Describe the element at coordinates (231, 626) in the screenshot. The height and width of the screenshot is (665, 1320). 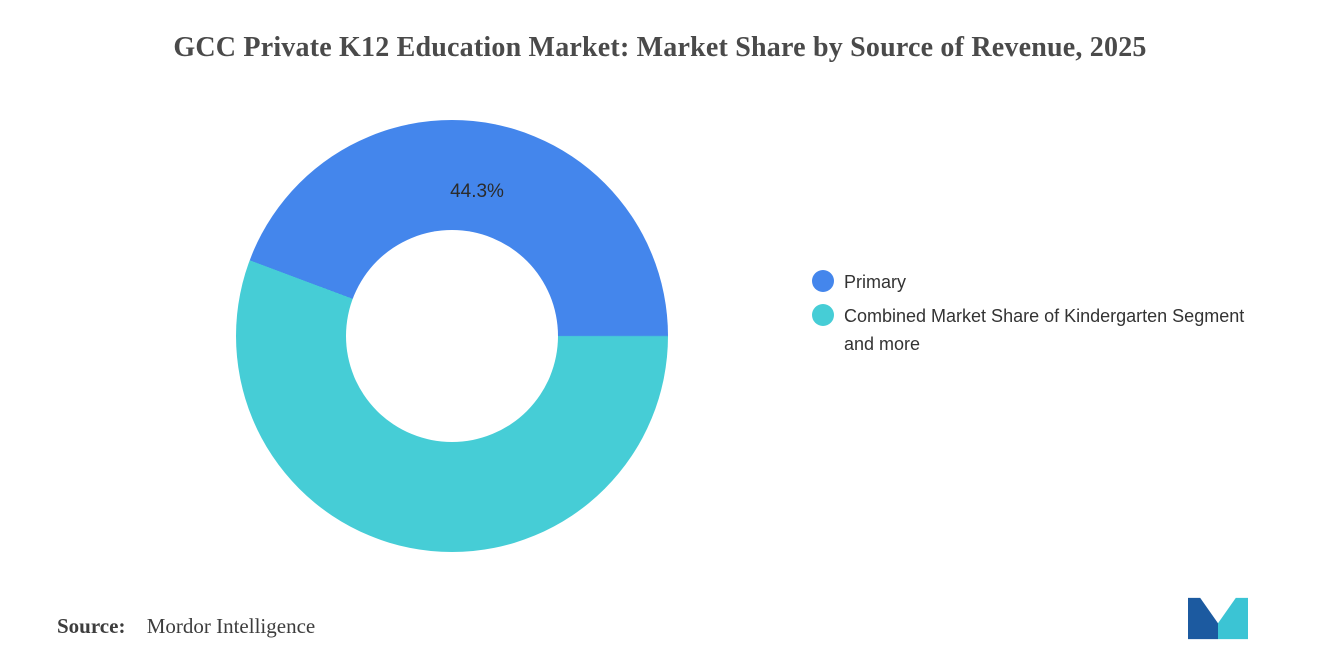
I see `source-value: Mordor Intelligence` at that location.